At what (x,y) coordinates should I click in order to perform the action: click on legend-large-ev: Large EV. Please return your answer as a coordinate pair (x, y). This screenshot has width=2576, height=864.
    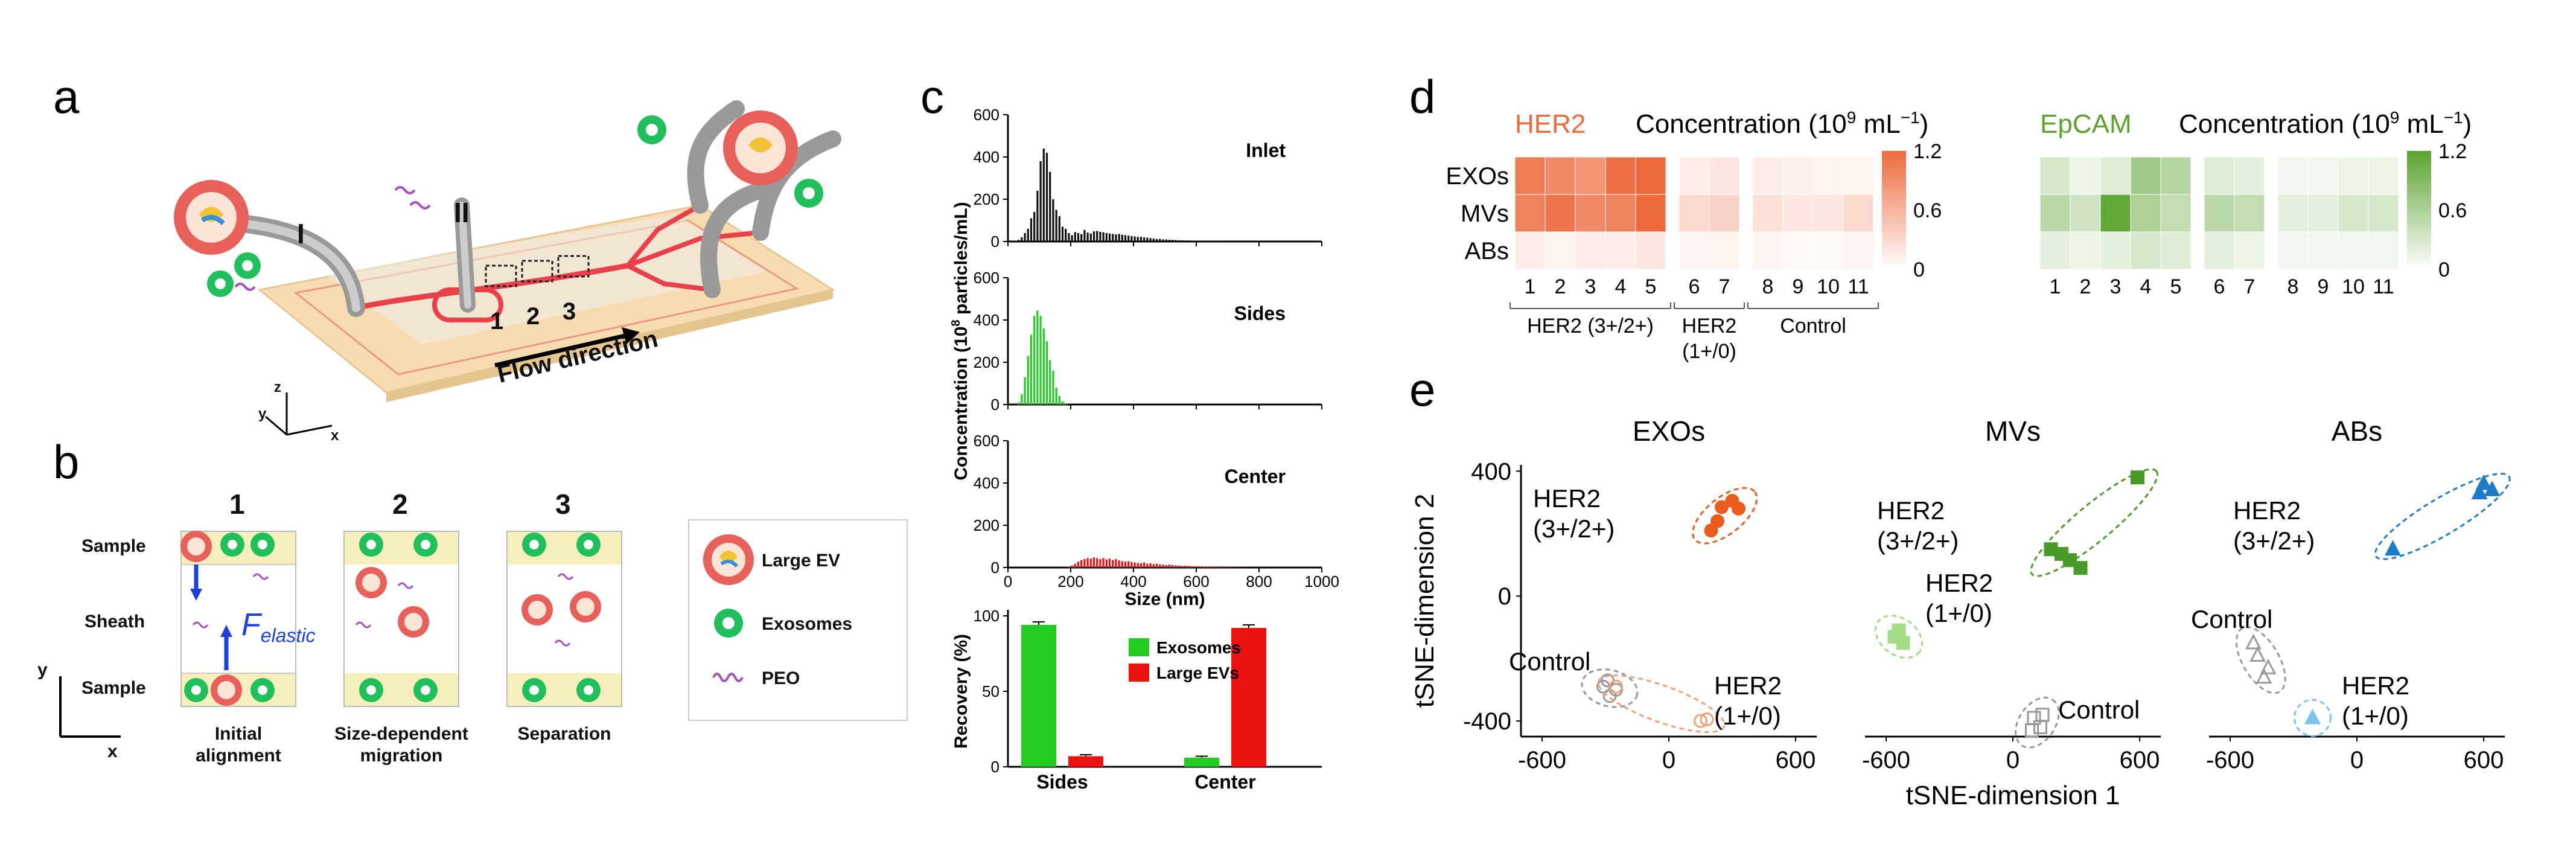
    Looking at the image, I should click on (801, 561).